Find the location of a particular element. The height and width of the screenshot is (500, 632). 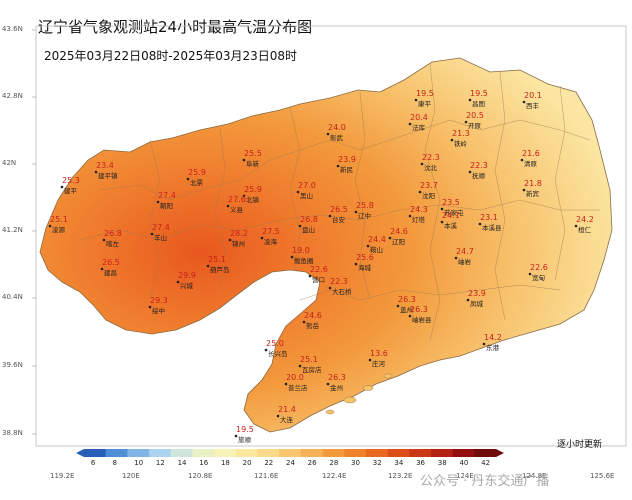

station-marker: 24.1本溪 is located at coordinates (450, 220).